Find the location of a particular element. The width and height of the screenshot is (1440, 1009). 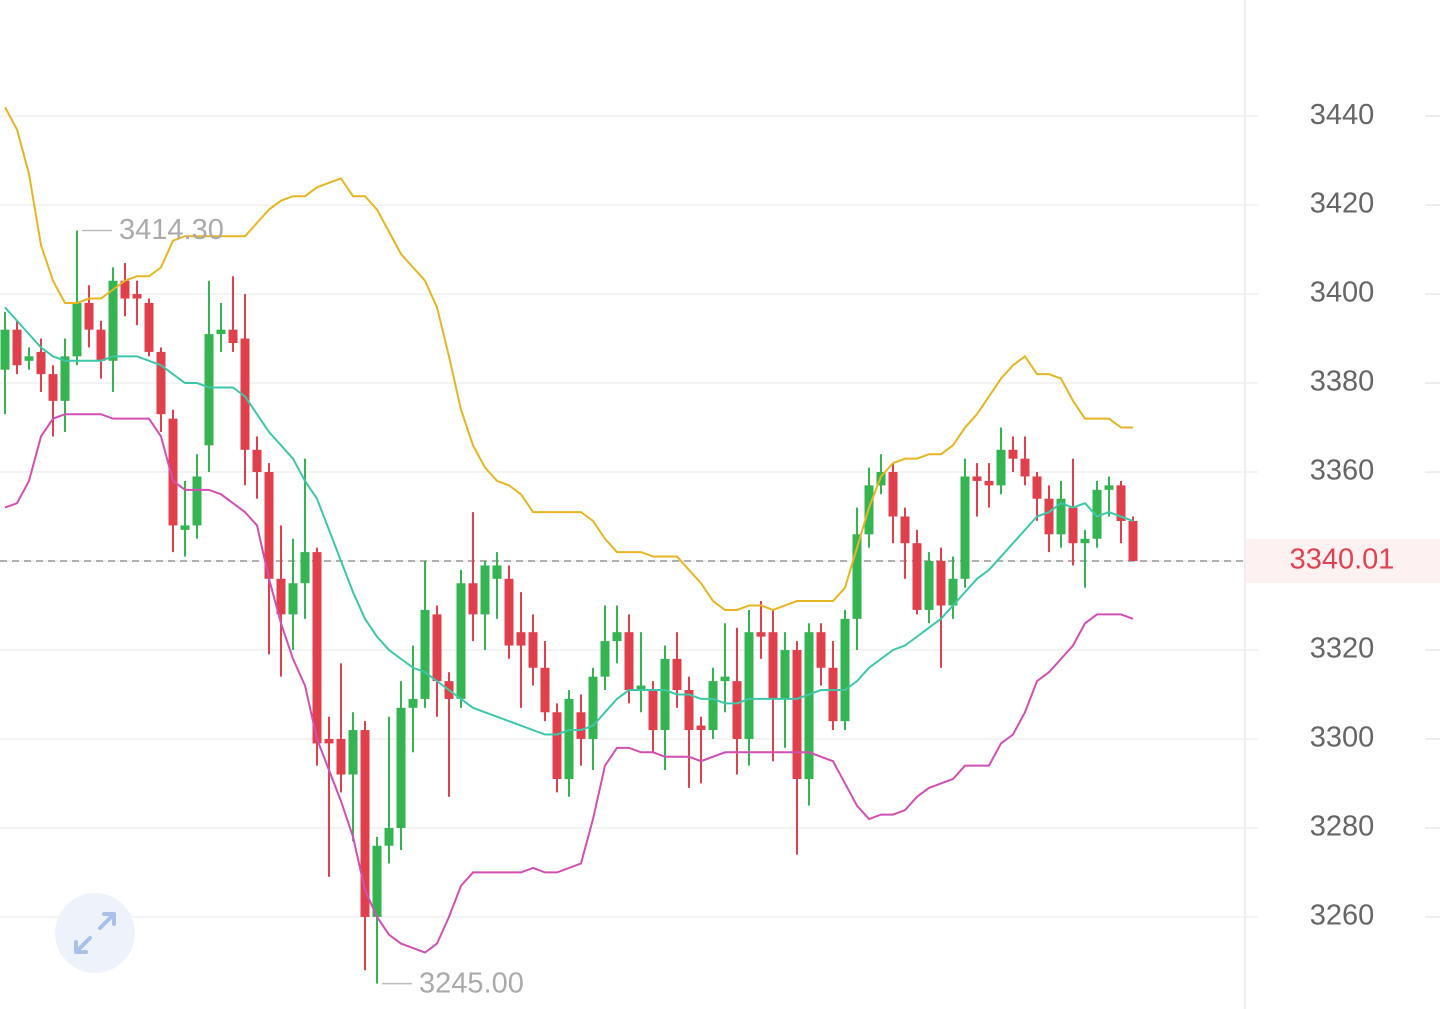

last-price-box is located at coordinates (1343, 560).